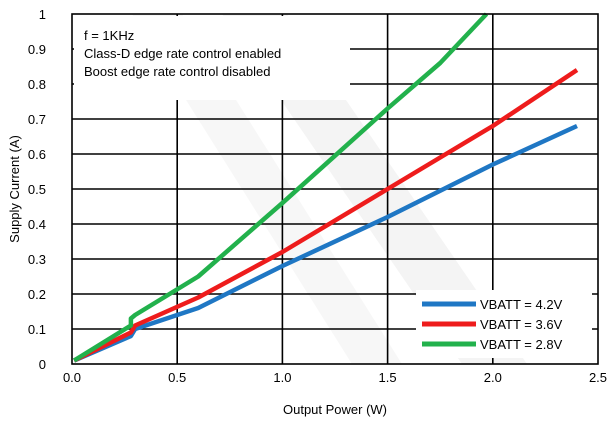 This screenshot has height=425, width=608. I want to click on y-tick-label: 0.2, so click(37, 294).